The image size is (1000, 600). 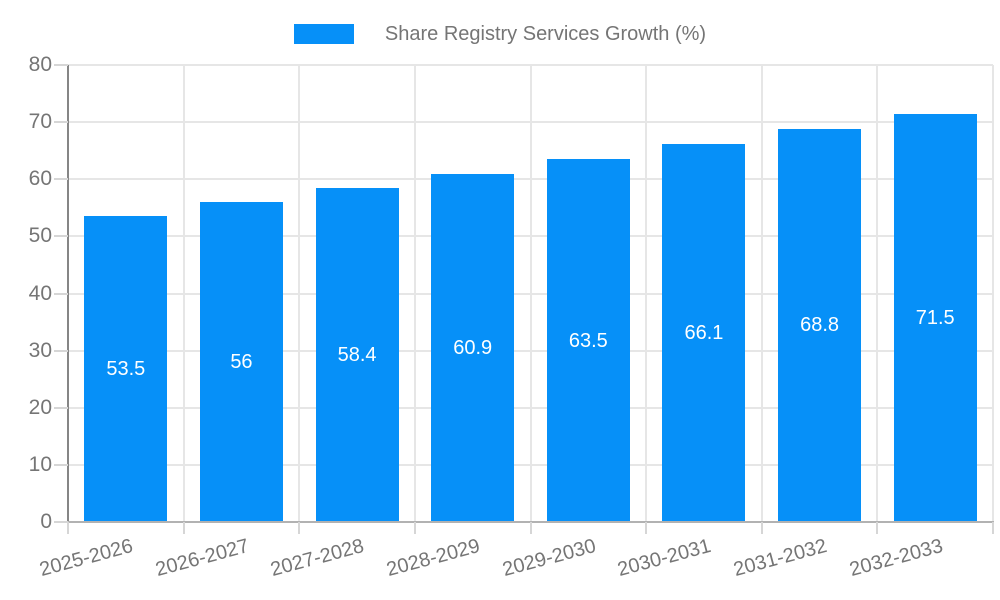 I want to click on bar-2029-2030: 63.5, so click(x=588, y=340).